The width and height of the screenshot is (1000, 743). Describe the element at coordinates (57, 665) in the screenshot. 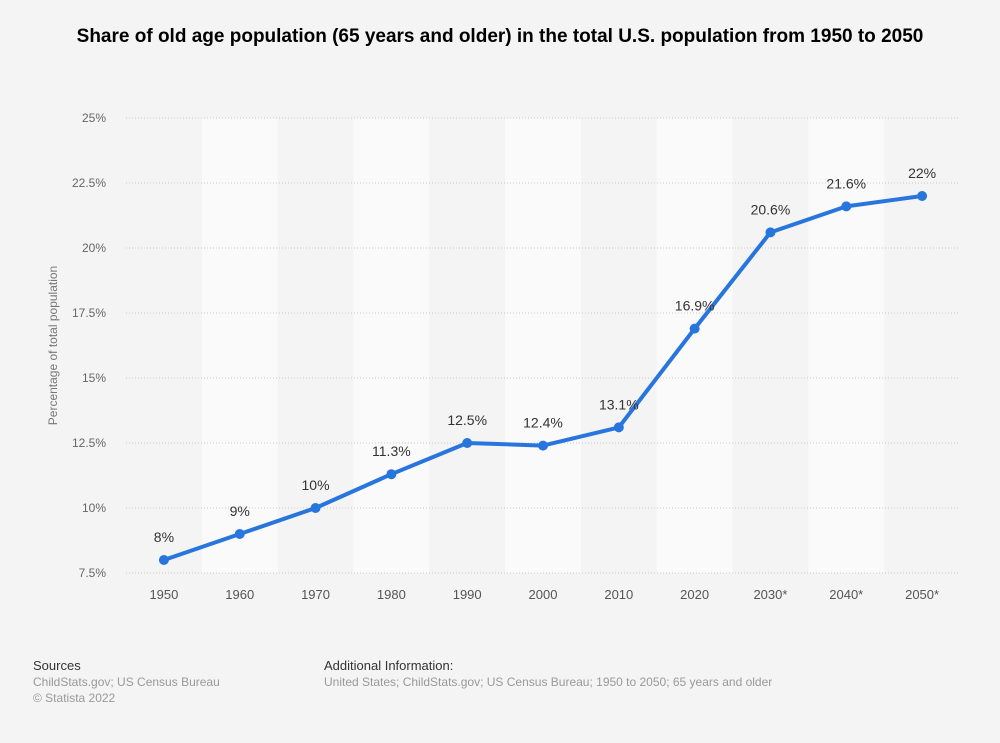

I see `sources-heading: Sources` at that location.